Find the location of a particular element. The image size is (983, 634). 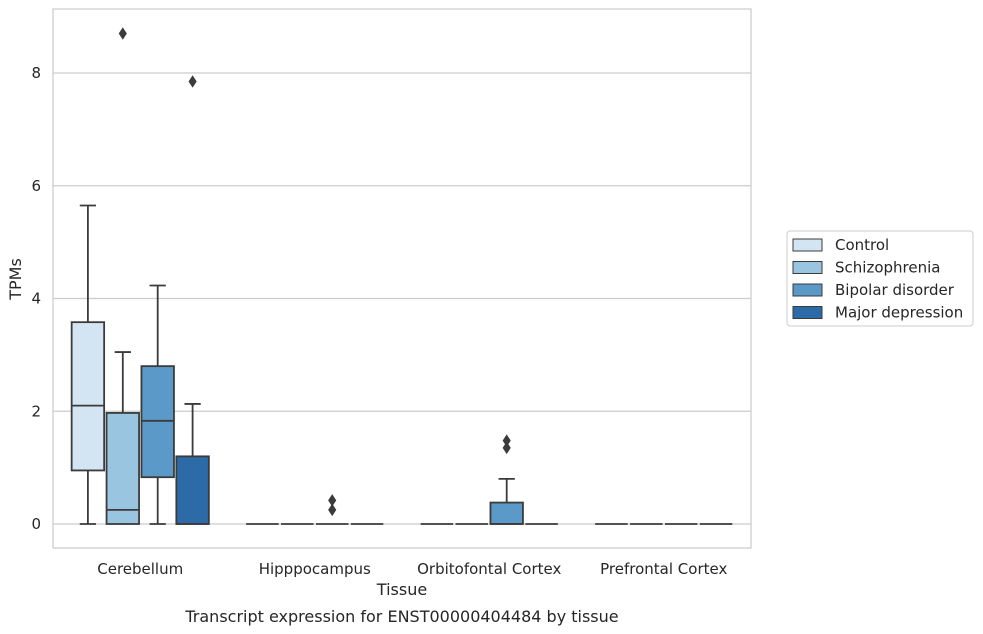

box-major-depression is located at coordinates (192, 300).